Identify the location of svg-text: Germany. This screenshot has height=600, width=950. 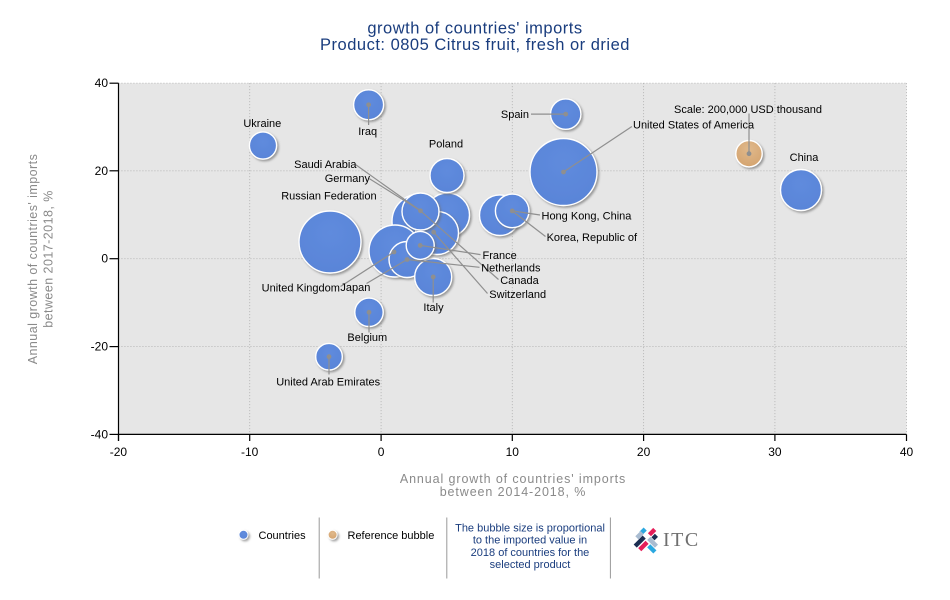
(348, 179).